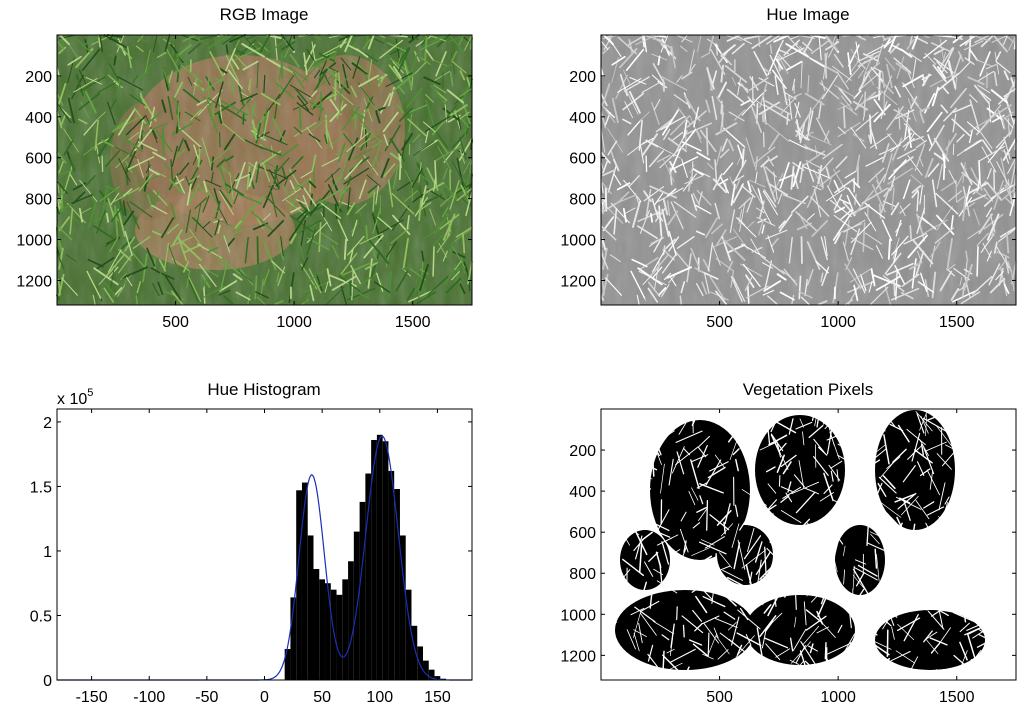 This screenshot has width=1024, height=708. Describe the element at coordinates (72, 399) in the screenshot. I see `y-axis-multiplier-base: x 10` at that location.